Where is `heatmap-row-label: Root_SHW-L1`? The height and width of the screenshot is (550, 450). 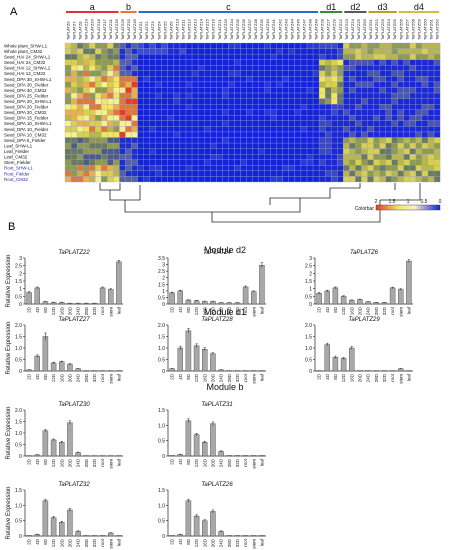 heatmap-row-label: Root_SHW-L1 is located at coordinates (18, 168).